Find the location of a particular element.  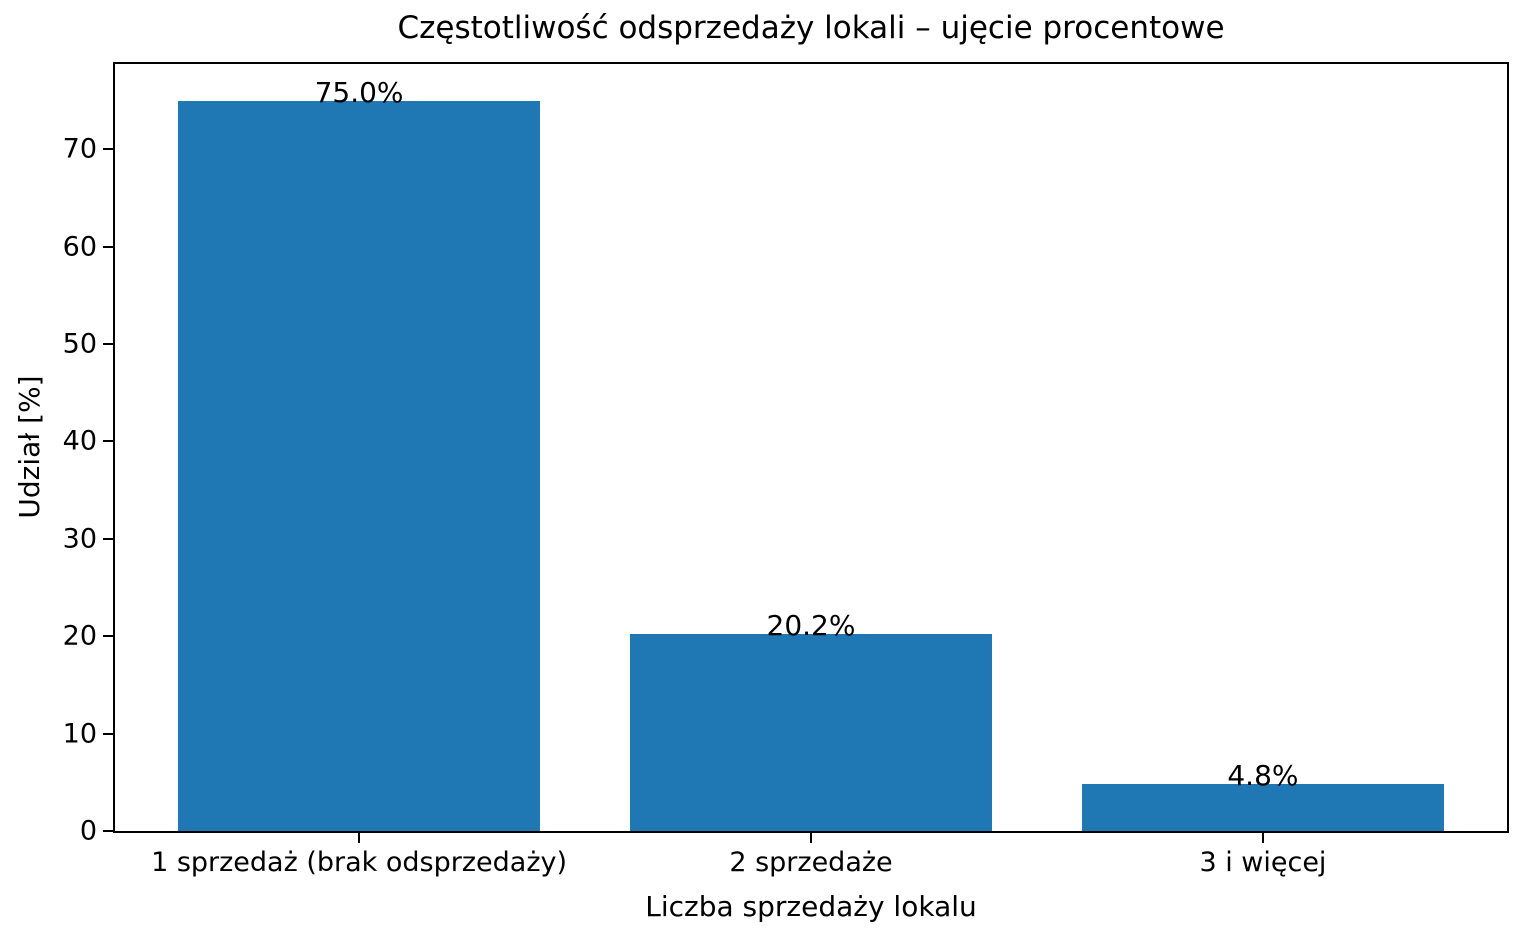

y-axis-label: Udział [%] is located at coordinates (29, 447).